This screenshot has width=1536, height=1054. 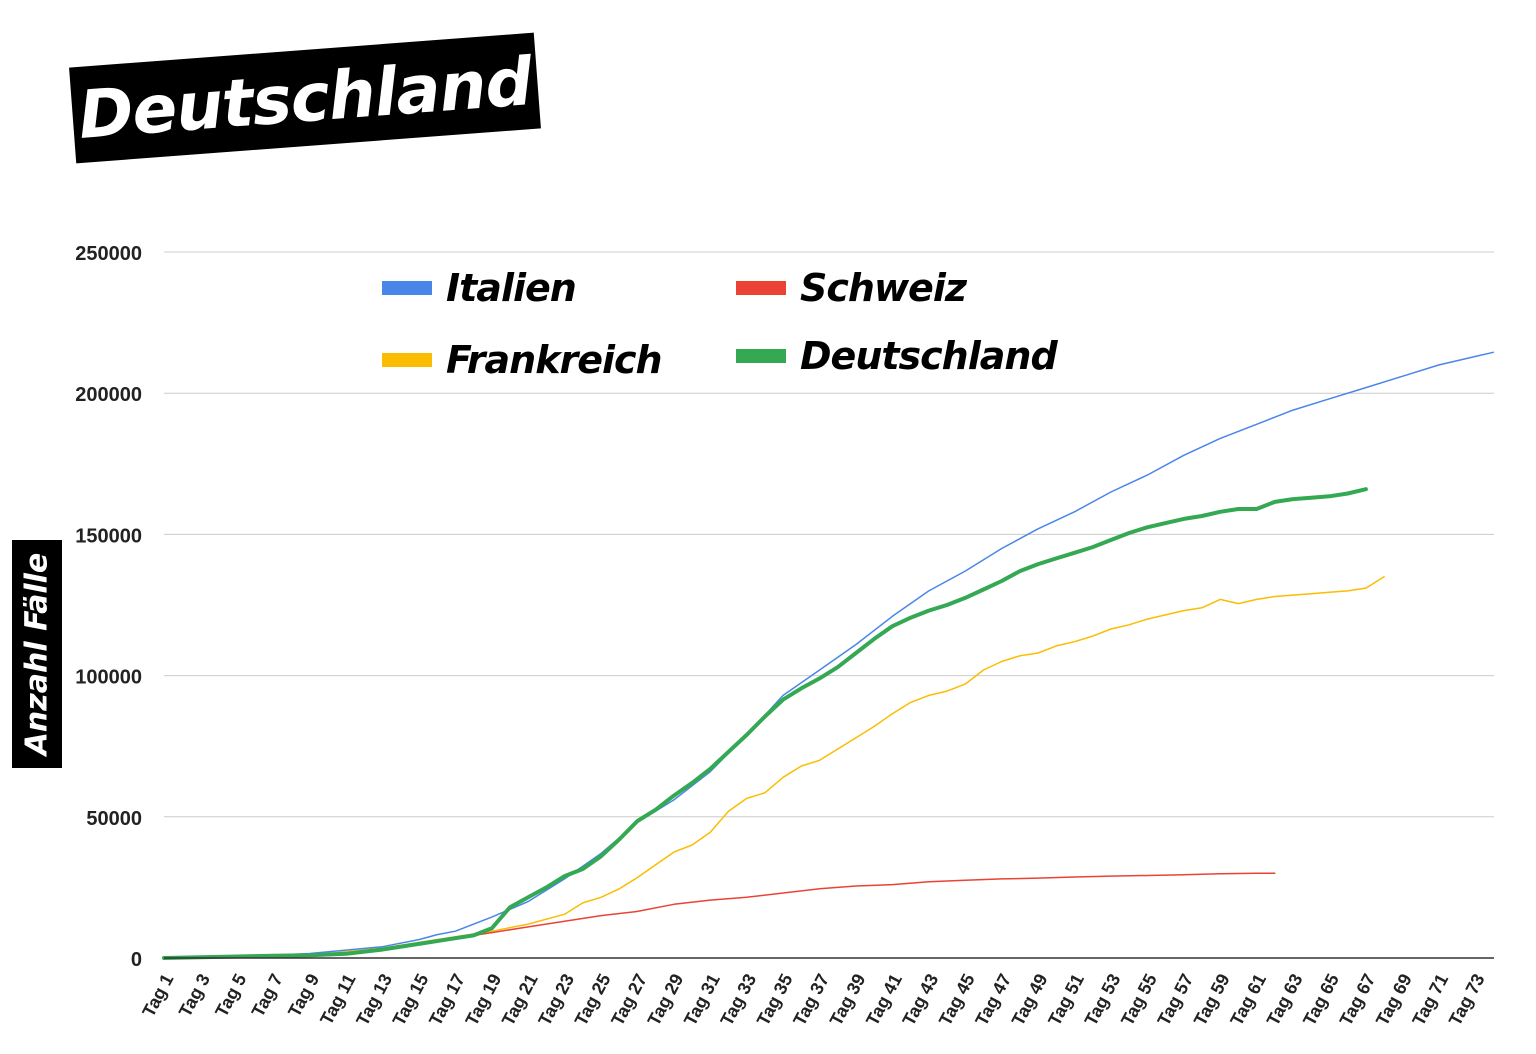 What do you see at coordinates (194, 995) in the screenshot?
I see `x-tick-label: Tag 3` at bounding box center [194, 995].